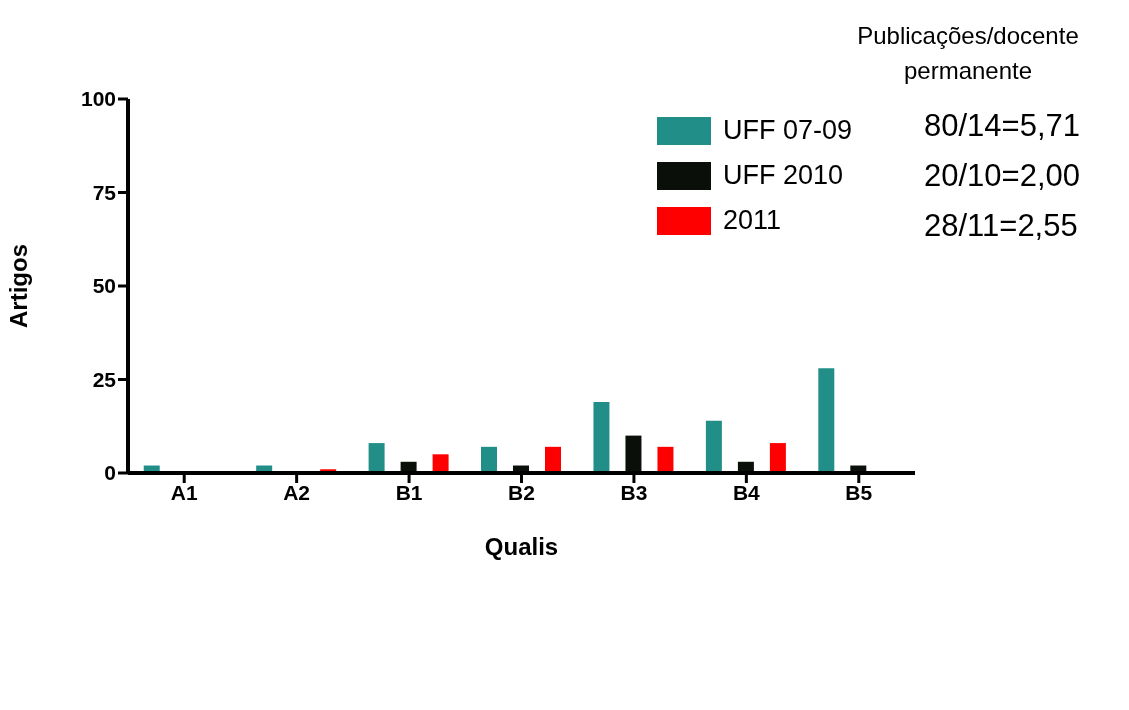 This screenshot has height=710, width=1129. I want to click on text: 28/11=2,55, so click(1001, 226).